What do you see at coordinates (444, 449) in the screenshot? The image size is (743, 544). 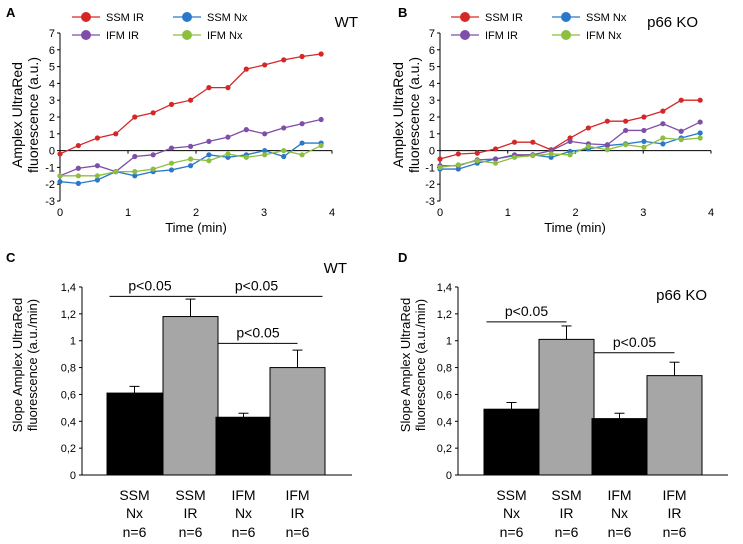 I see `y-tick-label: 0,2` at bounding box center [444, 449].